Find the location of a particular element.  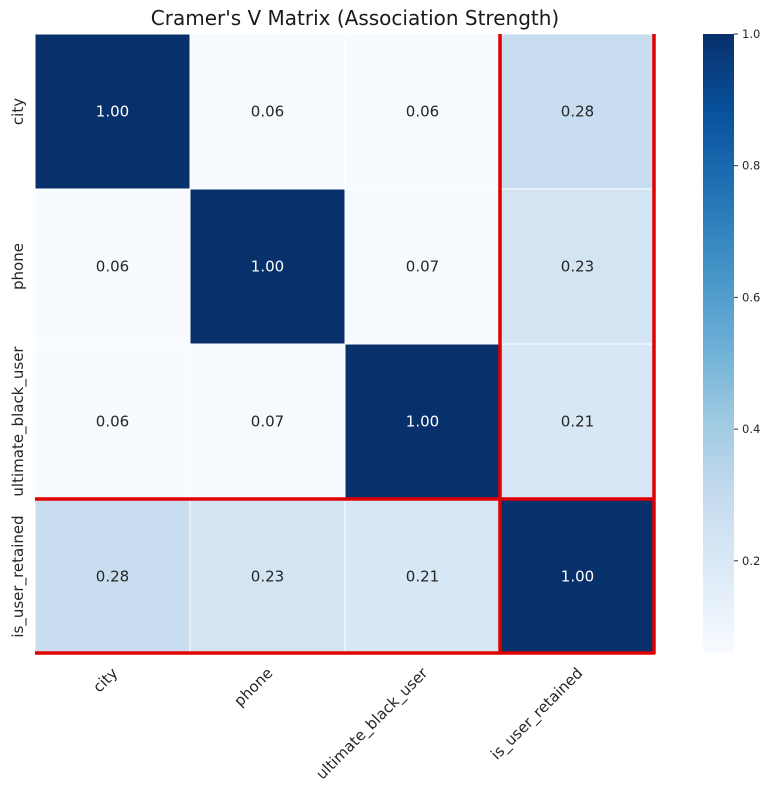

cell-value-label-0-2: 0.06 is located at coordinates (422, 112).